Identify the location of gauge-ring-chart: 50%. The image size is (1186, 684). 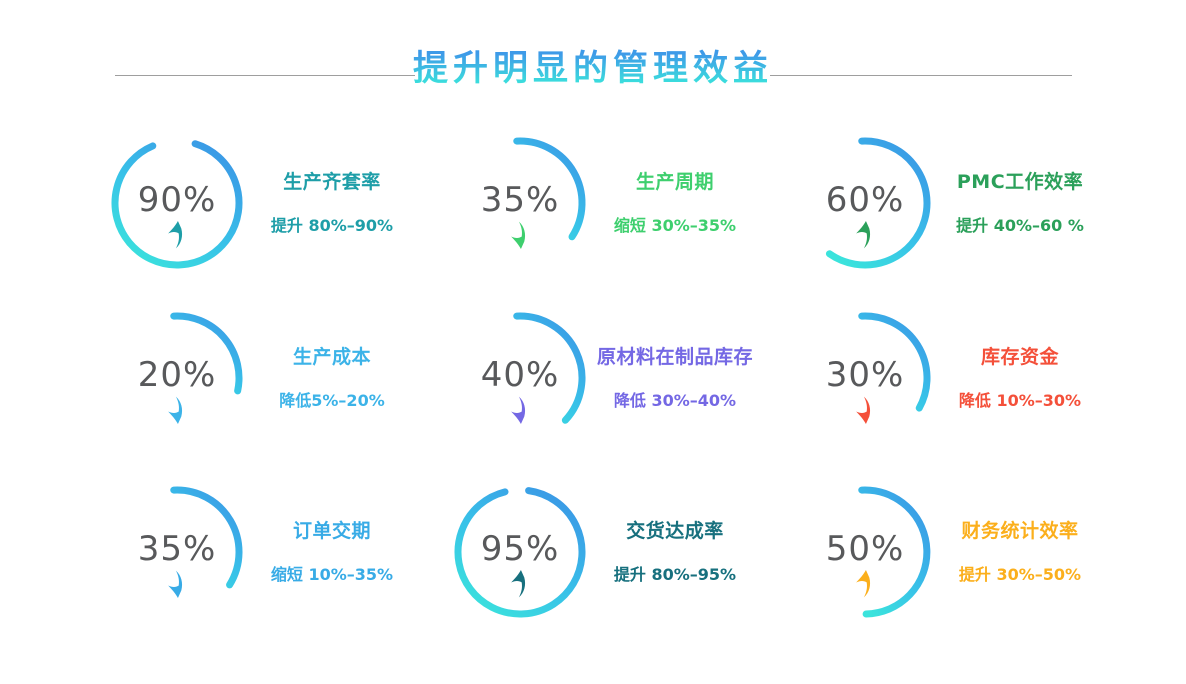
(865, 552).